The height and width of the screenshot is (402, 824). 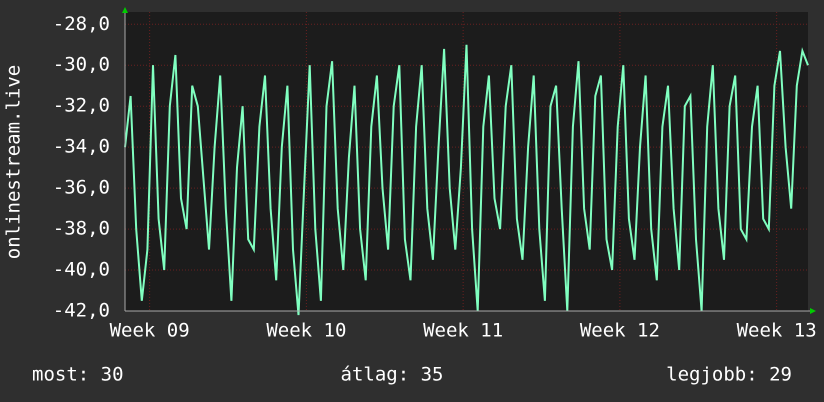 What do you see at coordinates (14, 162) in the screenshot?
I see `y-axis-label: onlinestream.live` at bounding box center [14, 162].